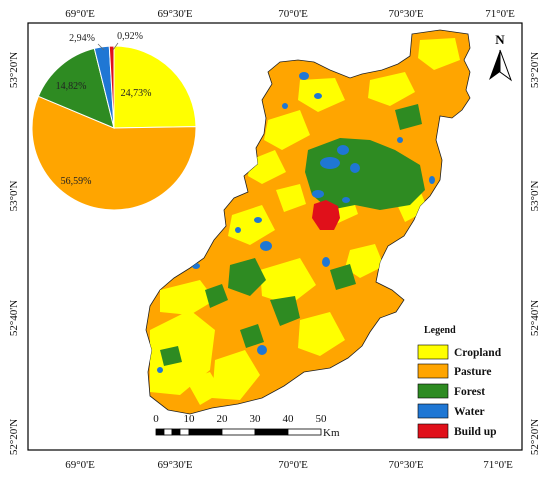 The image size is (550, 480). I want to click on scale-tick-20: 20, so click(223, 419).